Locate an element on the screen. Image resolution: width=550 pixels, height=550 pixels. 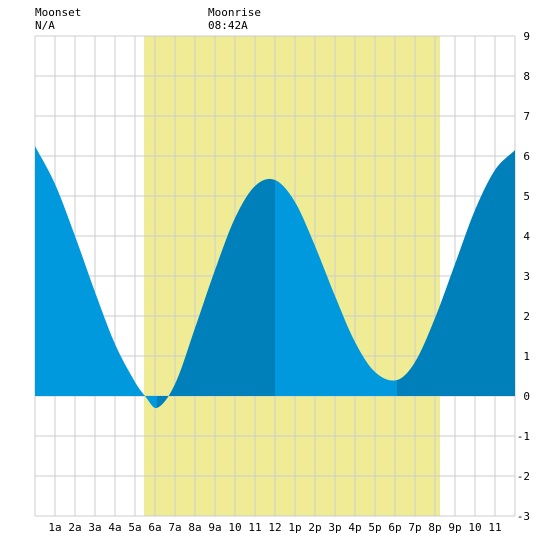
y-tick-label: 0 is located at coordinates (526, 396).